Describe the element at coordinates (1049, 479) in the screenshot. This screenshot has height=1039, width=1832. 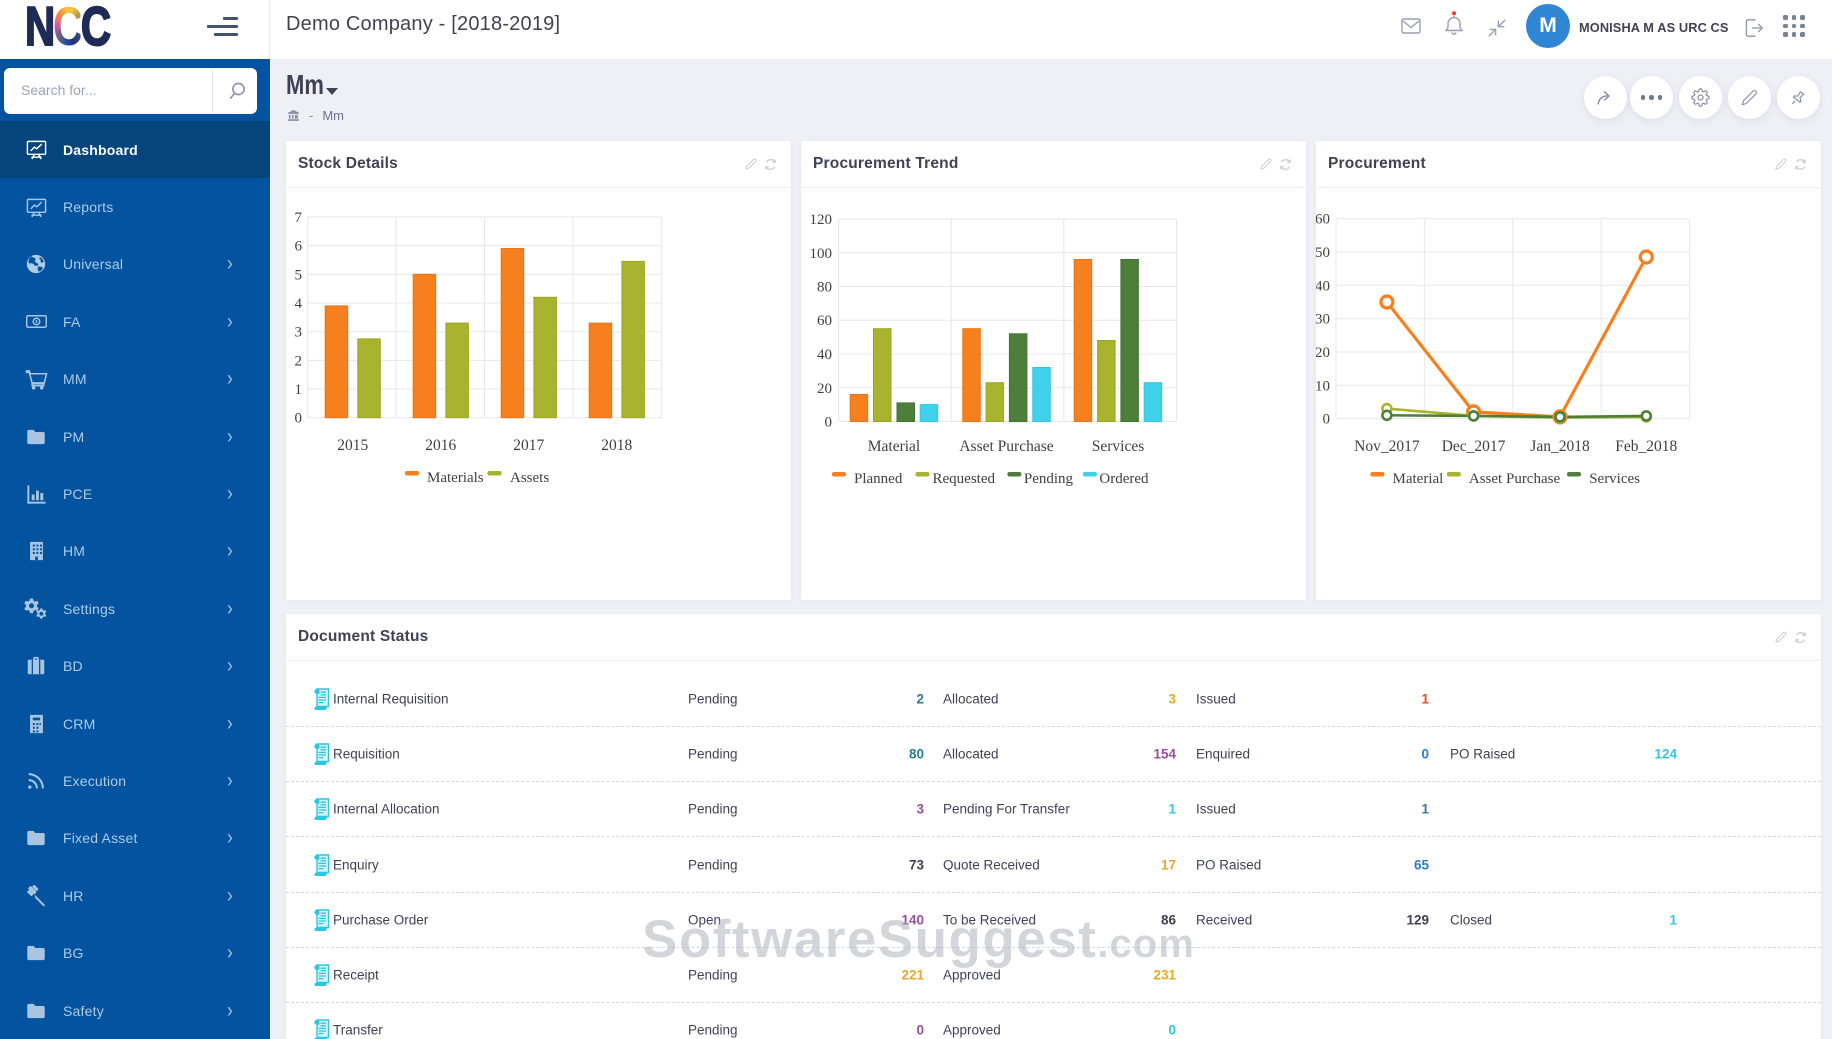
I see `svg-text: Pending` at that location.